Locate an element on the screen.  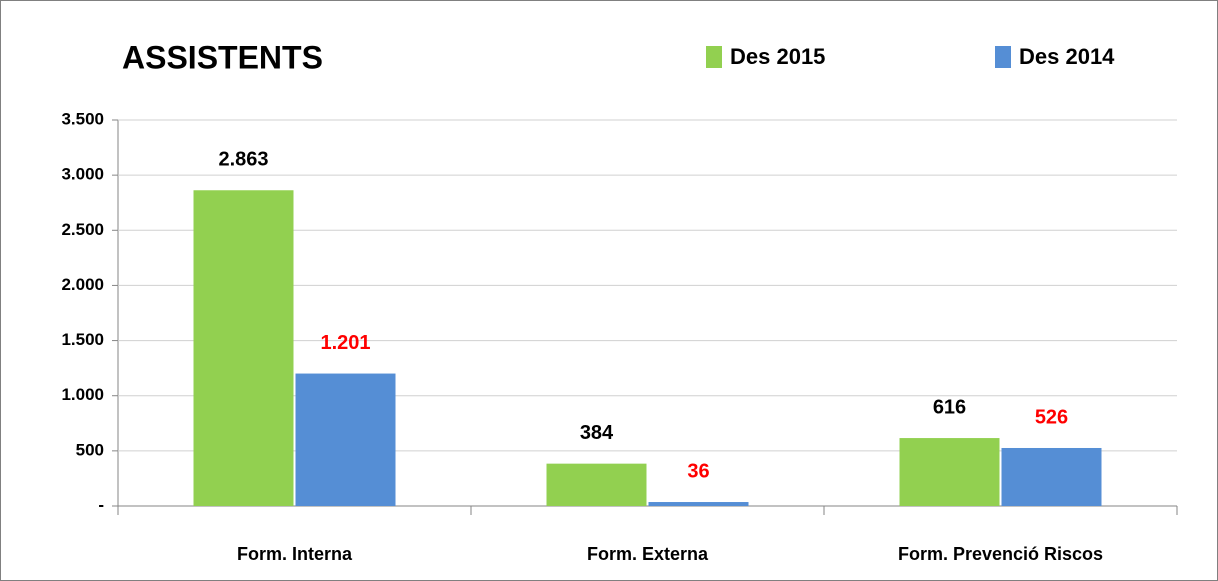
x-tick-label: Form. Externa is located at coordinates (648, 554).